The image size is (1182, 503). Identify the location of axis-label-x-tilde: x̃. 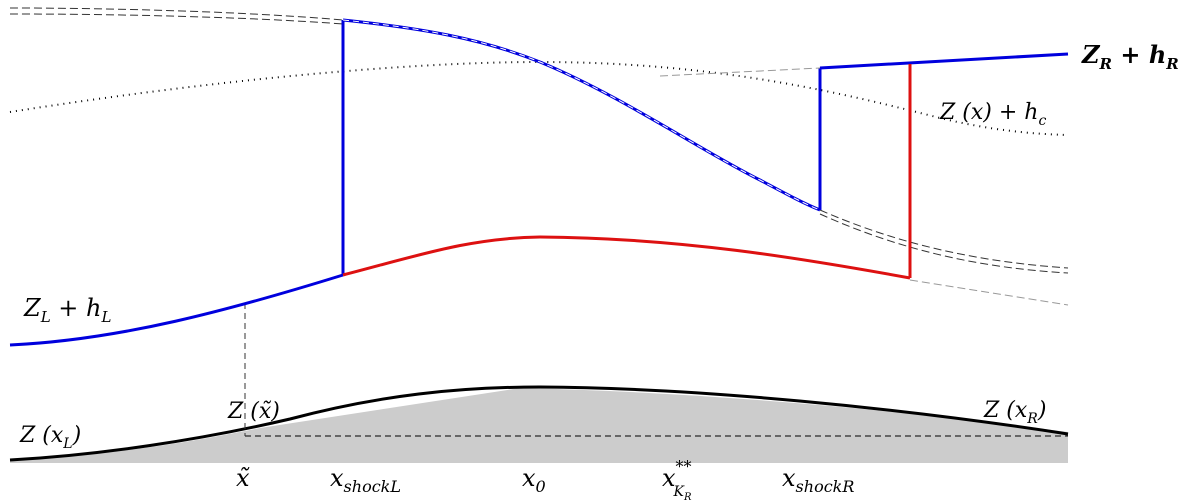
(243, 478).